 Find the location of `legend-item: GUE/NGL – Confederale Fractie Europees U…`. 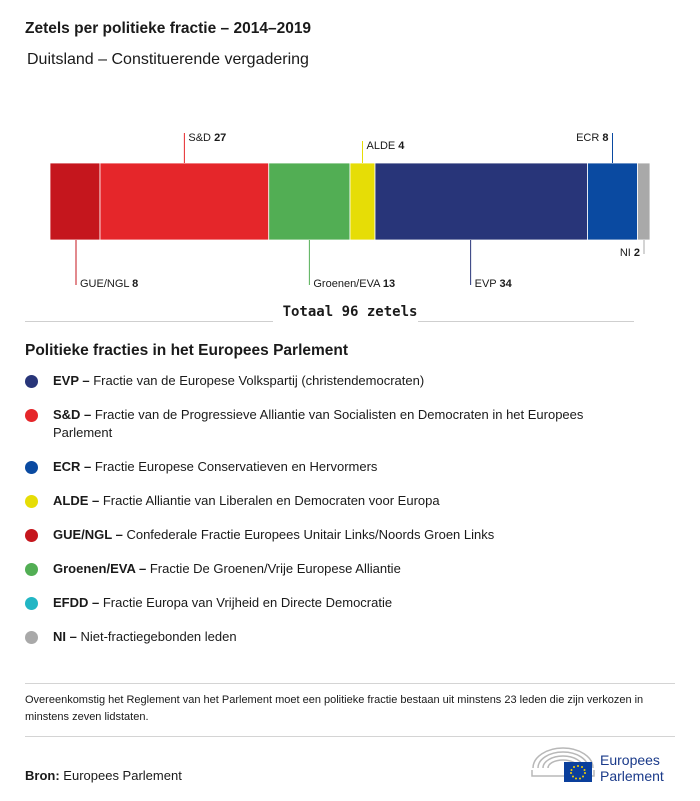

legend-item: GUE/NGL – Confederale Fractie Europees U… is located at coordinates (335, 543).